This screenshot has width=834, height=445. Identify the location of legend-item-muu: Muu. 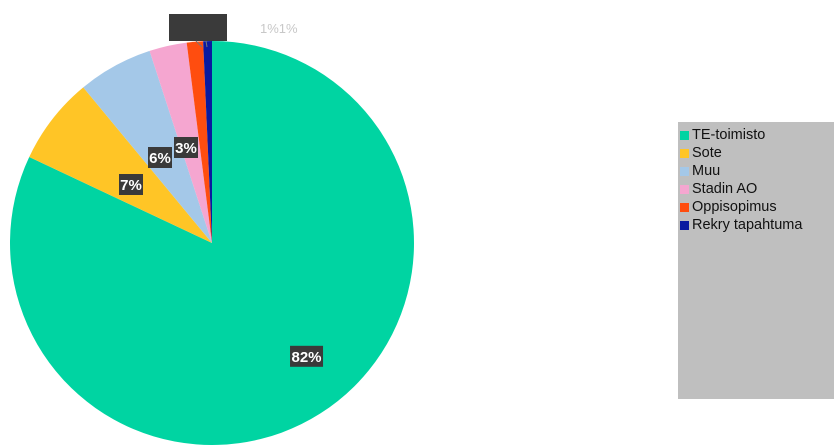
(757, 171).